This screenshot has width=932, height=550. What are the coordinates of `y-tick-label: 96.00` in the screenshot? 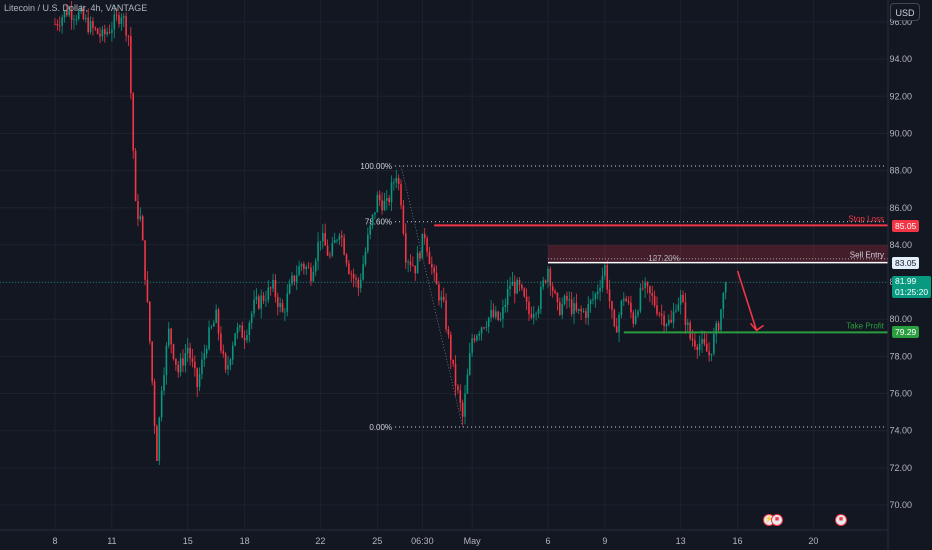 It's located at (900, 22).